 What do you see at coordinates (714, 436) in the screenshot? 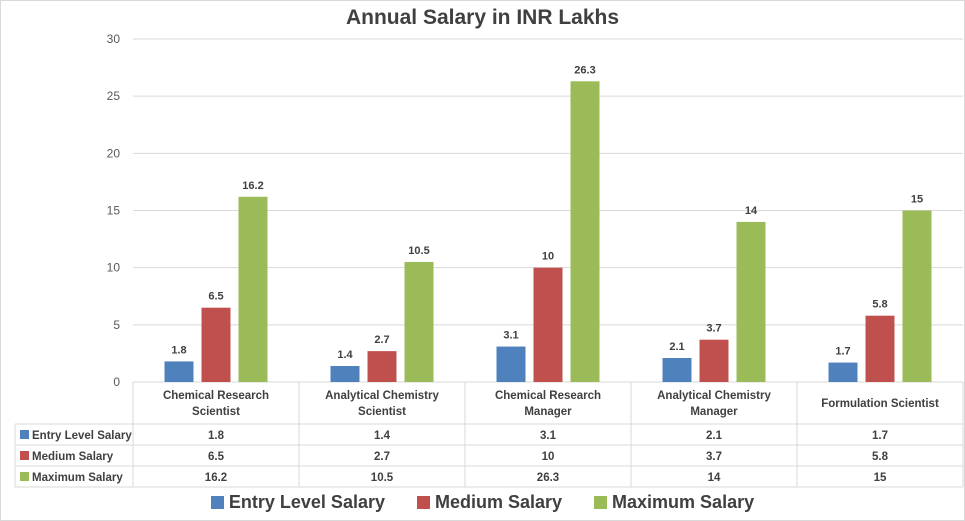
I see `table-cell: 2.1` at bounding box center [714, 436].